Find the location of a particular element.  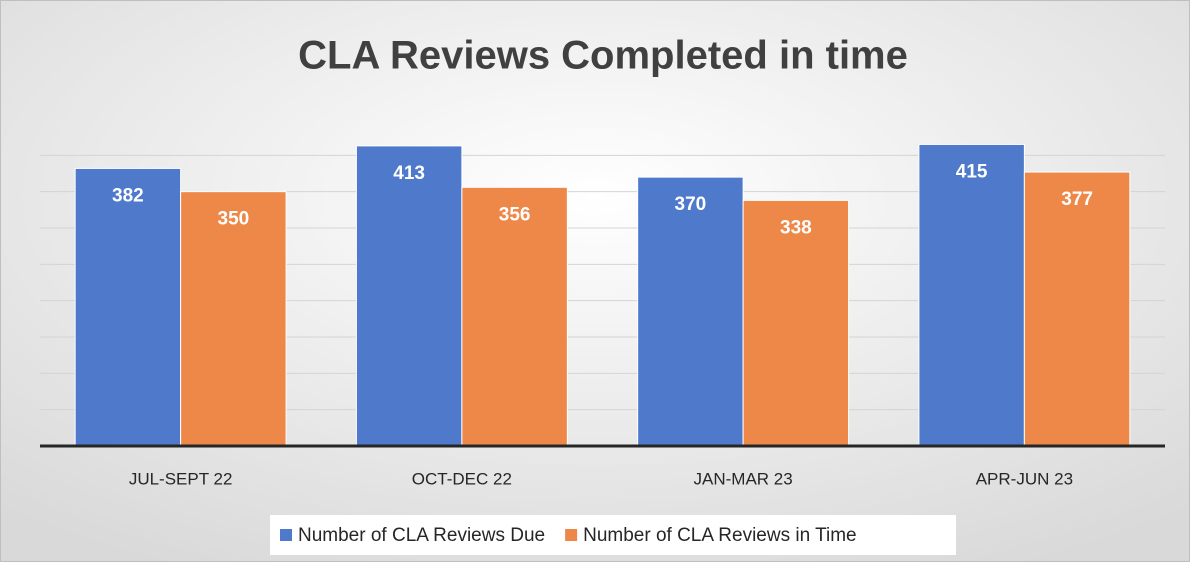

x-tick-label: OCT-DEC 22 is located at coordinates (462, 478).